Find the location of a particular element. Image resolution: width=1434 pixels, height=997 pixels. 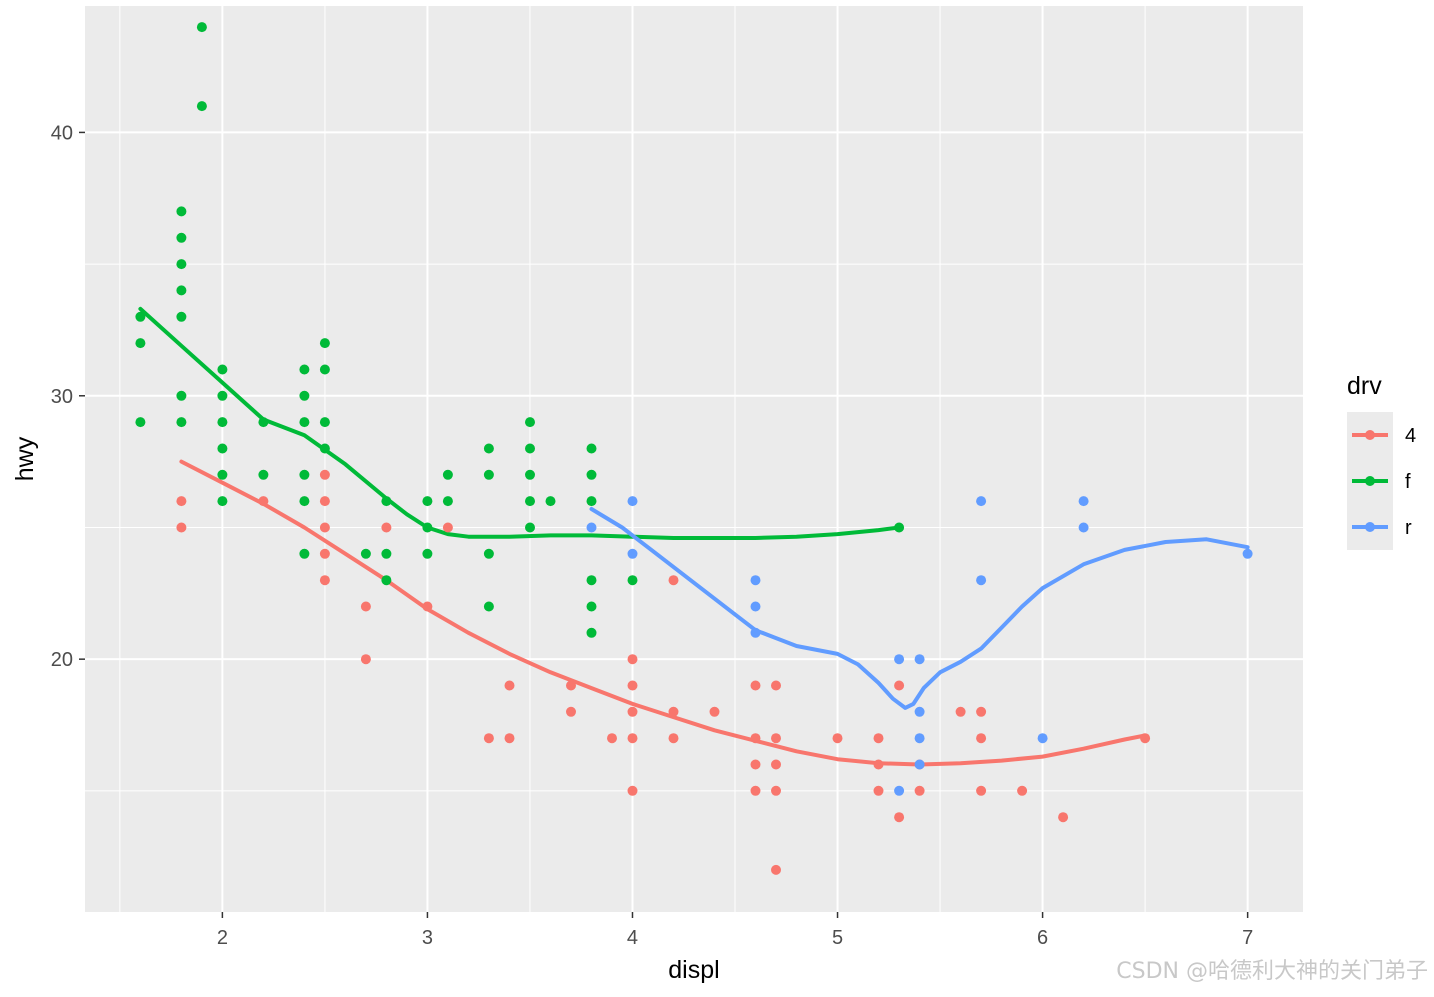

watermark: CSDN @哈德利大神的关门弟子 is located at coordinates (1272, 971).